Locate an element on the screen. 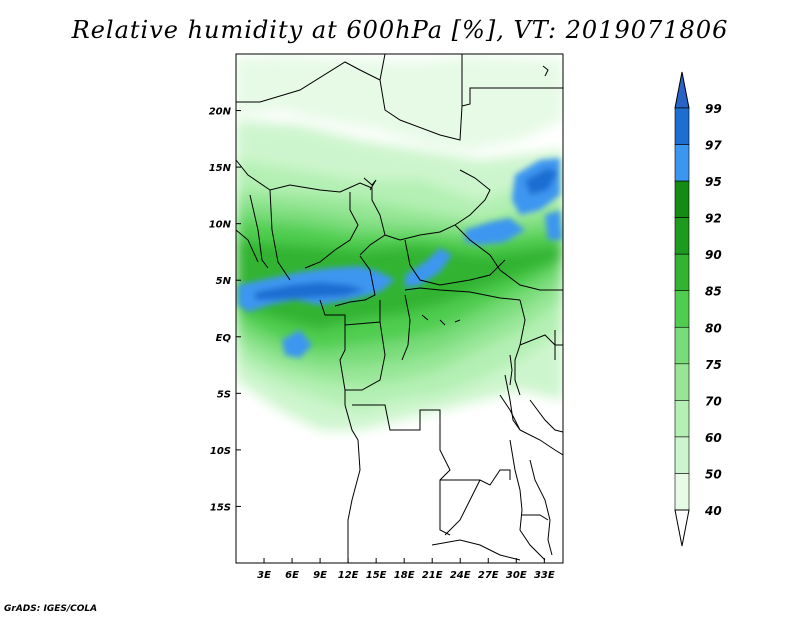  colorbar-label: 75 is located at coordinates (713, 365).